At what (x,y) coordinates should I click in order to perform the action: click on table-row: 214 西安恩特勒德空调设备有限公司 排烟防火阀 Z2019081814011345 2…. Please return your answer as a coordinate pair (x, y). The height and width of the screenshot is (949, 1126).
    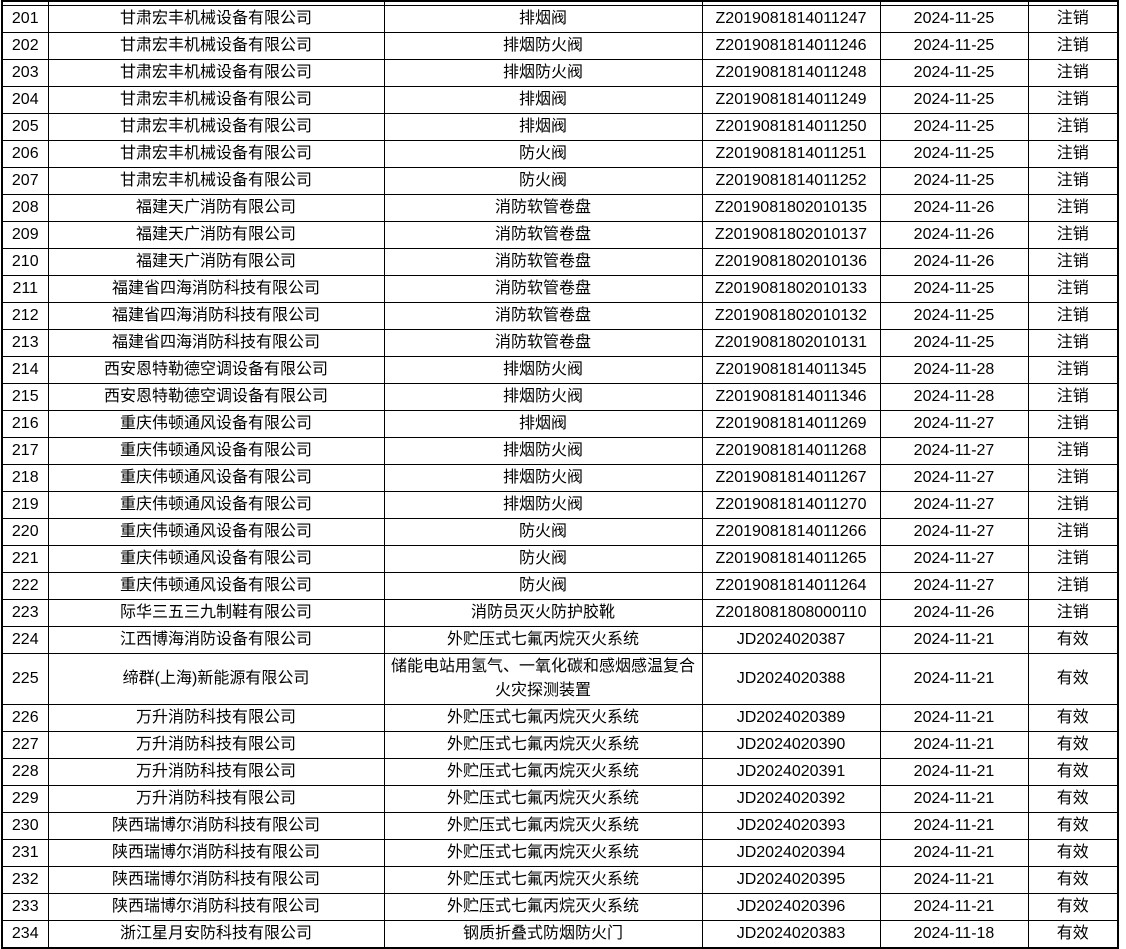
    Looking at the image, I should click on (560, 370).